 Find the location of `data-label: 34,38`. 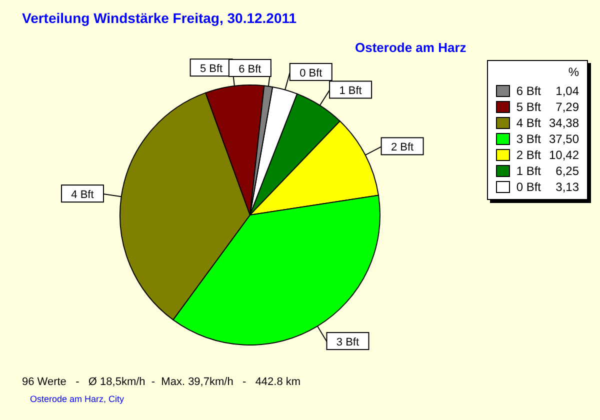

data-label: 34,38 is located at coordinates (563, 123).